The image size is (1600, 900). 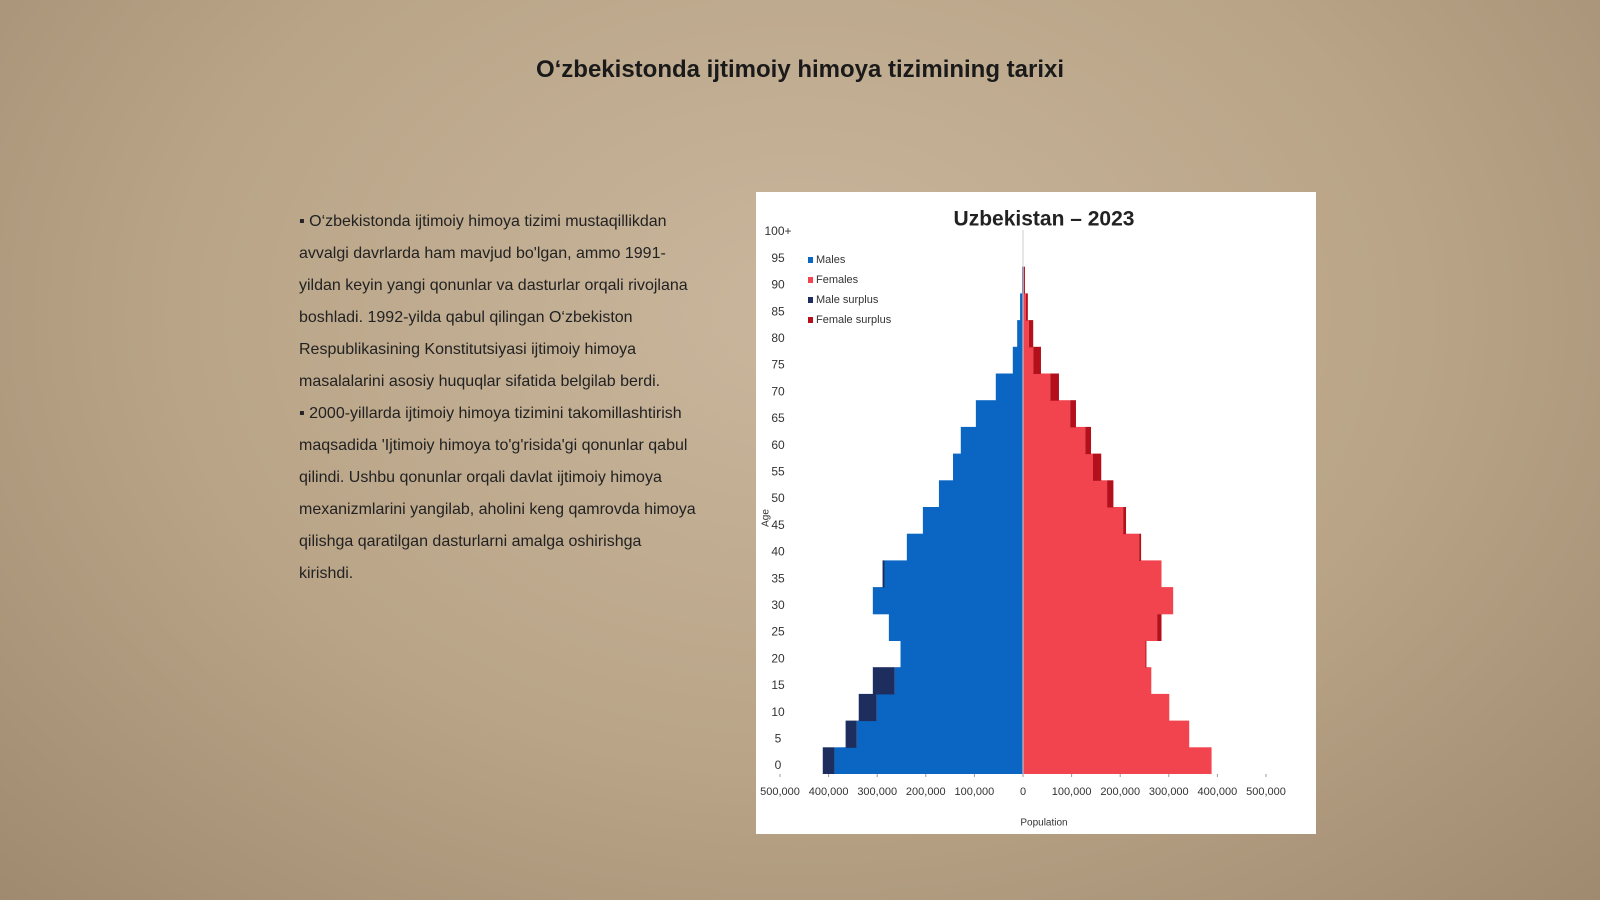 I want to click on x-axis-label: Population, so click(x=1043, y=823).